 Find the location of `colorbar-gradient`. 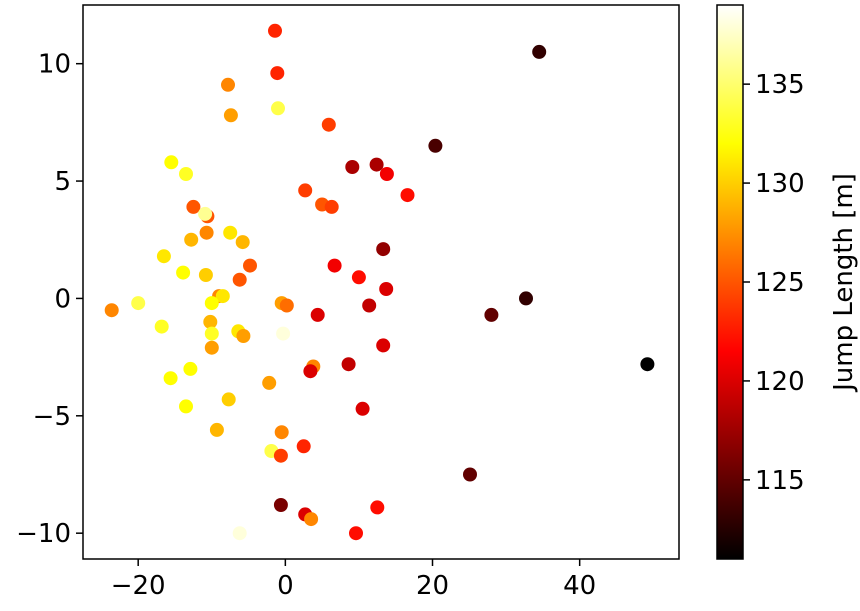

colorbar-gradient is located at coordinates (730, 282).